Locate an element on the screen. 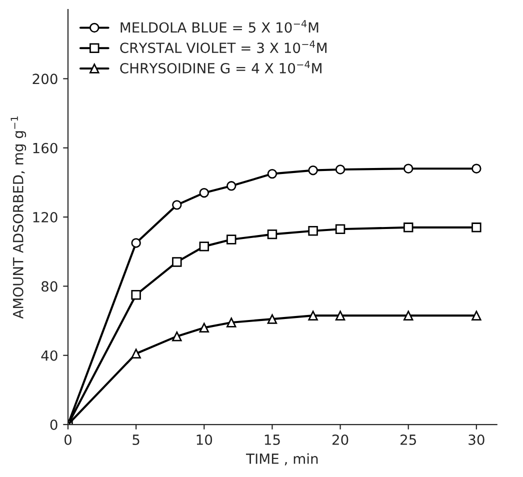 This screenshot has height=477, width=523. y-tick-label: 80 is located at coordinates (50, 286).